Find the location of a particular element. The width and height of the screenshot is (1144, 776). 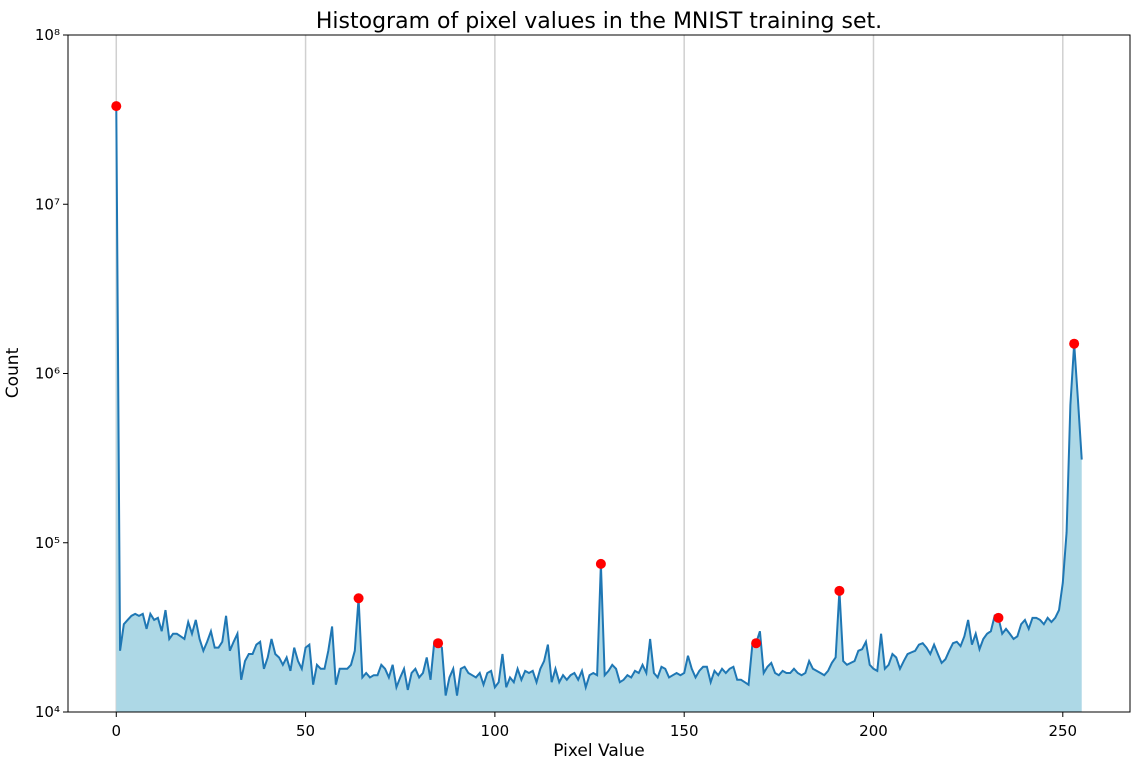

x-axis-label: Pixel Value is located at coordinates (598, 751).